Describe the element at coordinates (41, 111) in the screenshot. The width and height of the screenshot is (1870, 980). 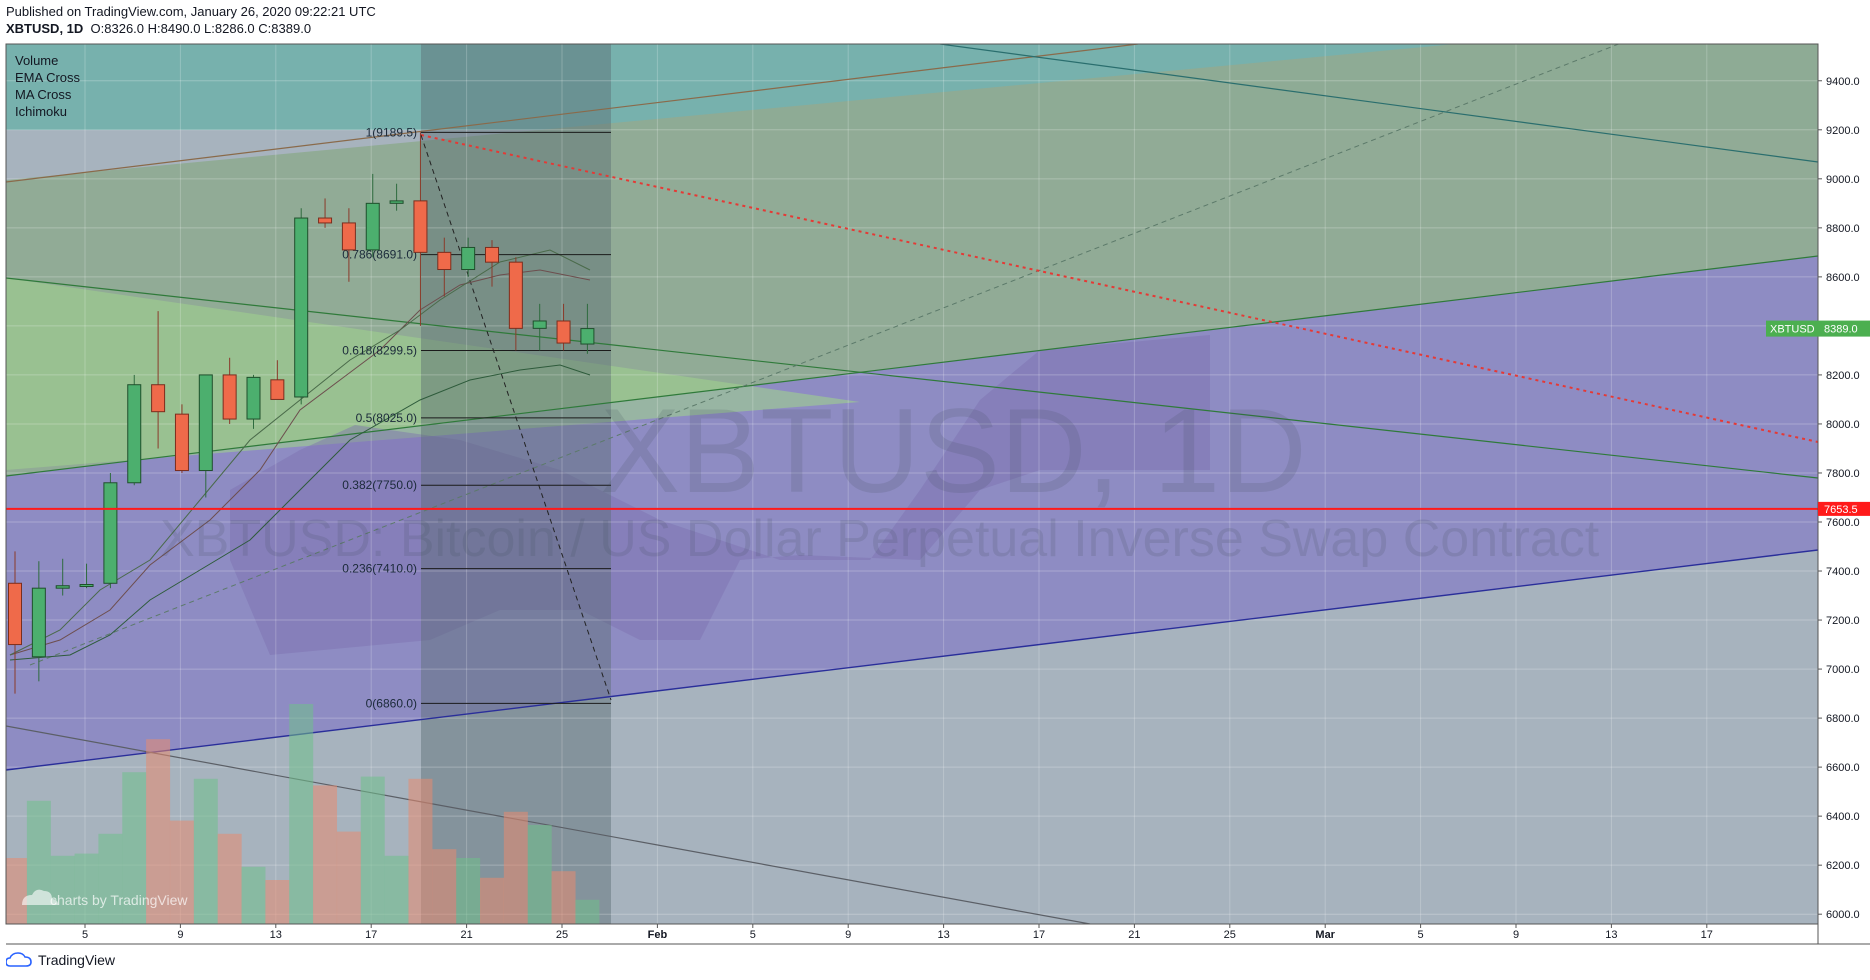
I see `indicator-ichimoku: Ichimoku` at that location.